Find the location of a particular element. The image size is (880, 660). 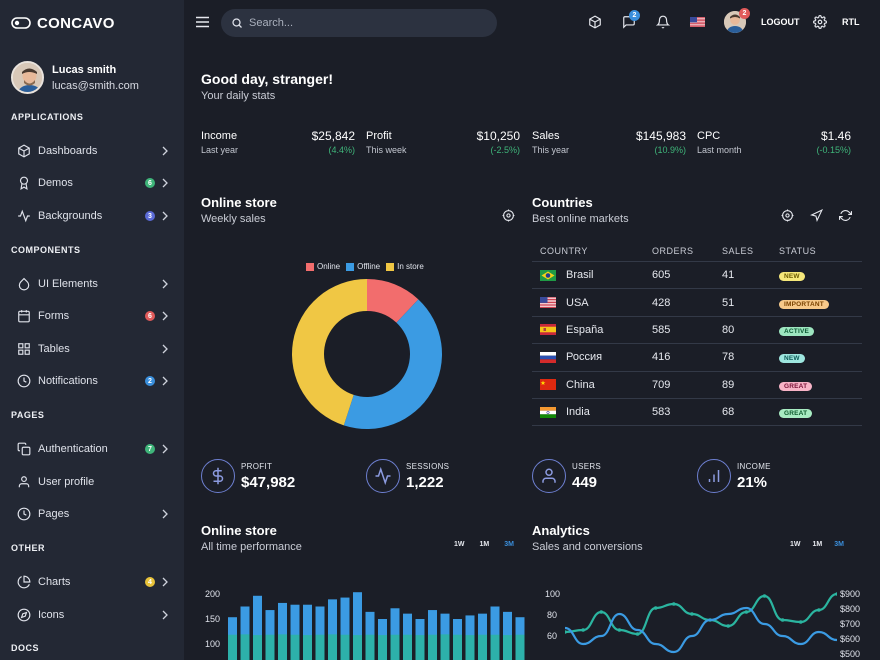

user-profile: Lucas smith lucas@smith.com is located at coordinates (75, 77).